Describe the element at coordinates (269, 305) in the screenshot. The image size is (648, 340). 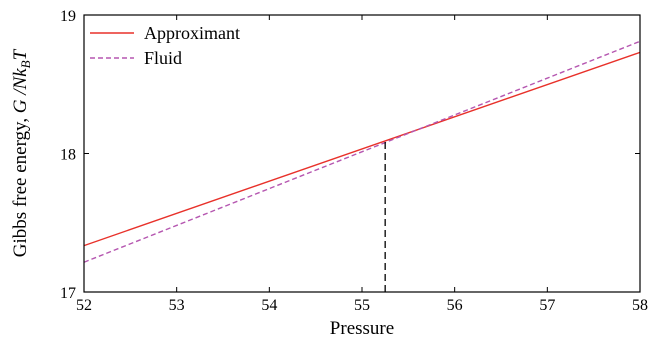
I see `x-tick-label: 54` at that location.